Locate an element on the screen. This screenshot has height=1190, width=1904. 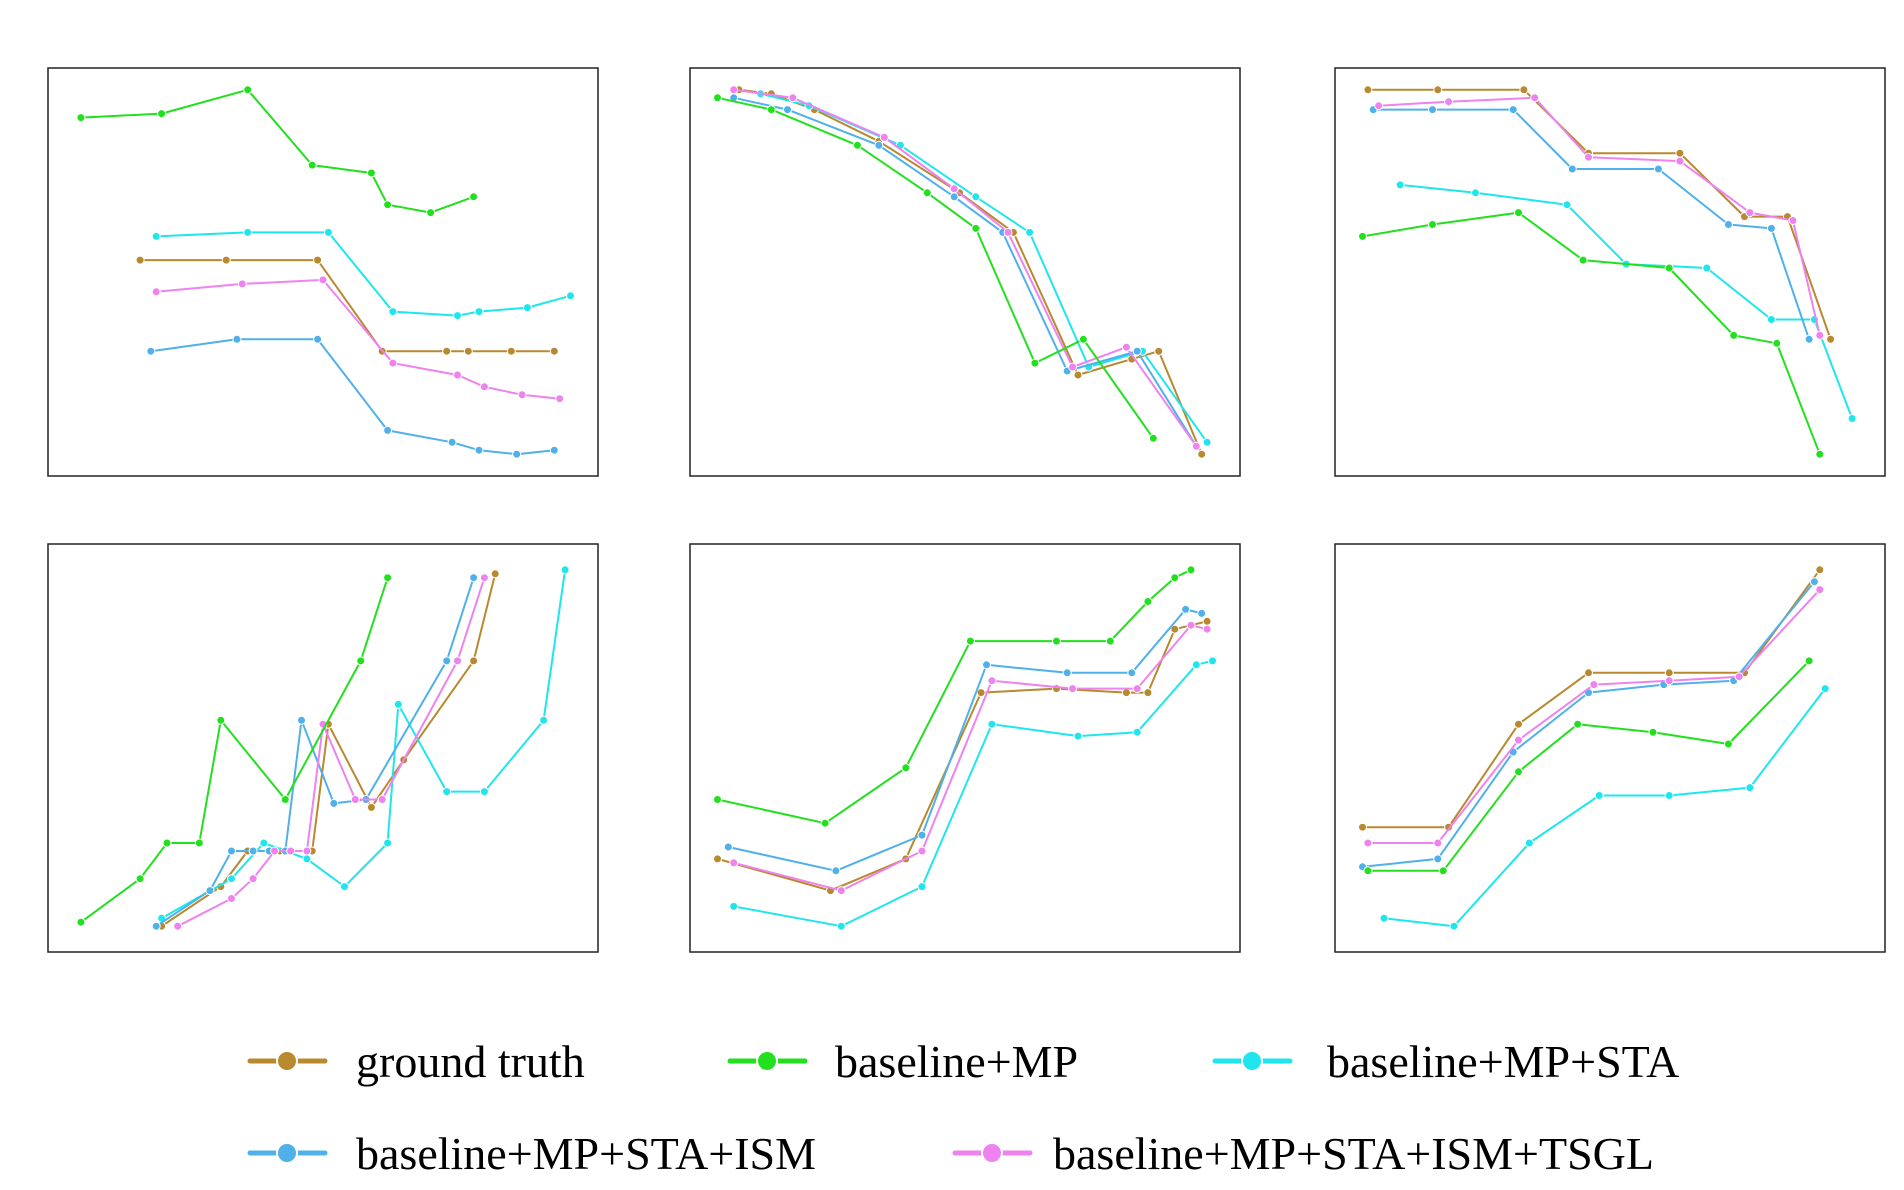
legend-label: baseline+MP+STA is located at coordinates (1503, 1061).